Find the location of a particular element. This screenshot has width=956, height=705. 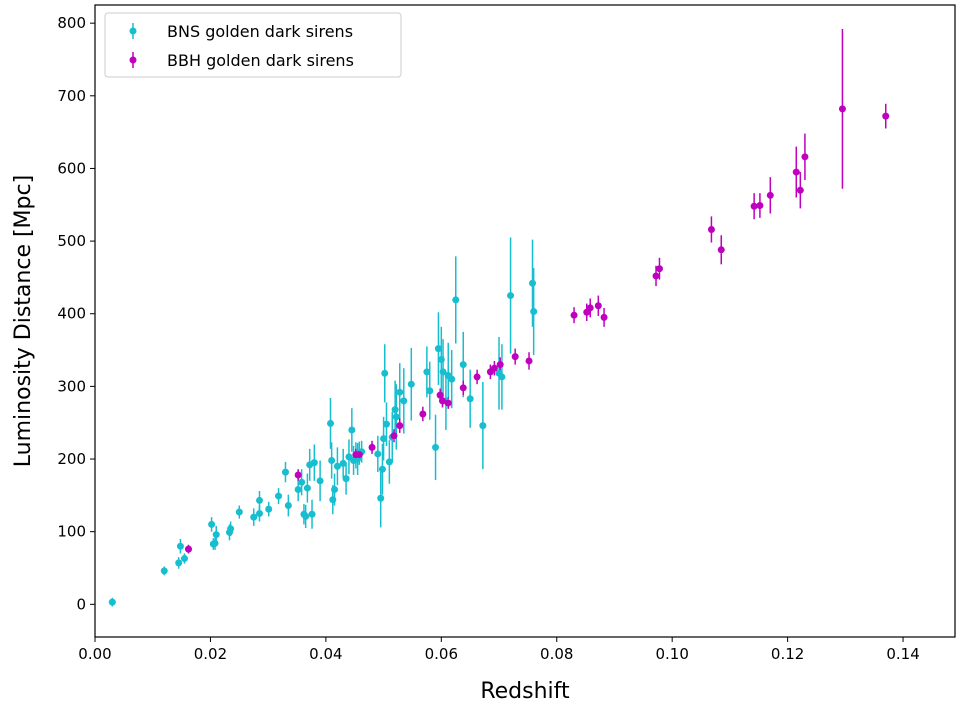

y-tick-label: 100 is located at coordinates (71, 532).